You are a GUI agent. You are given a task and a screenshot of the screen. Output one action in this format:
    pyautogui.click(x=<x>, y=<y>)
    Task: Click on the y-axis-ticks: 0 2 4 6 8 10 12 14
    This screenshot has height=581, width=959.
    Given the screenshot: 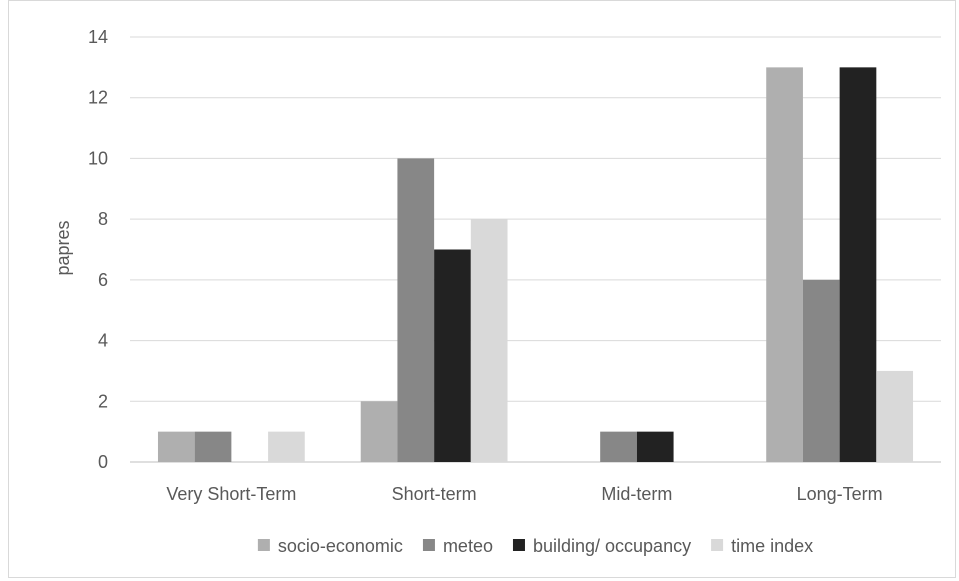 What is the action you would take?
    pyautogui.click(x=98, y=249)
    